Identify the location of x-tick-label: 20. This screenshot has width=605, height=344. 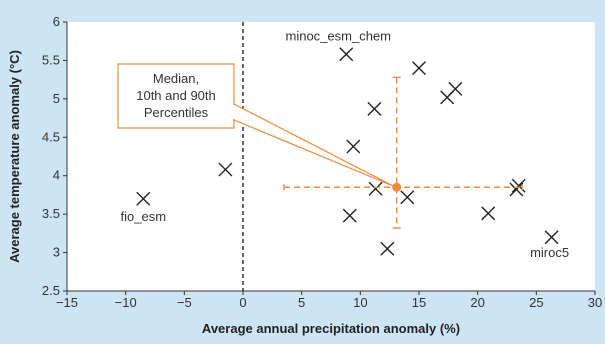
(477, 302).